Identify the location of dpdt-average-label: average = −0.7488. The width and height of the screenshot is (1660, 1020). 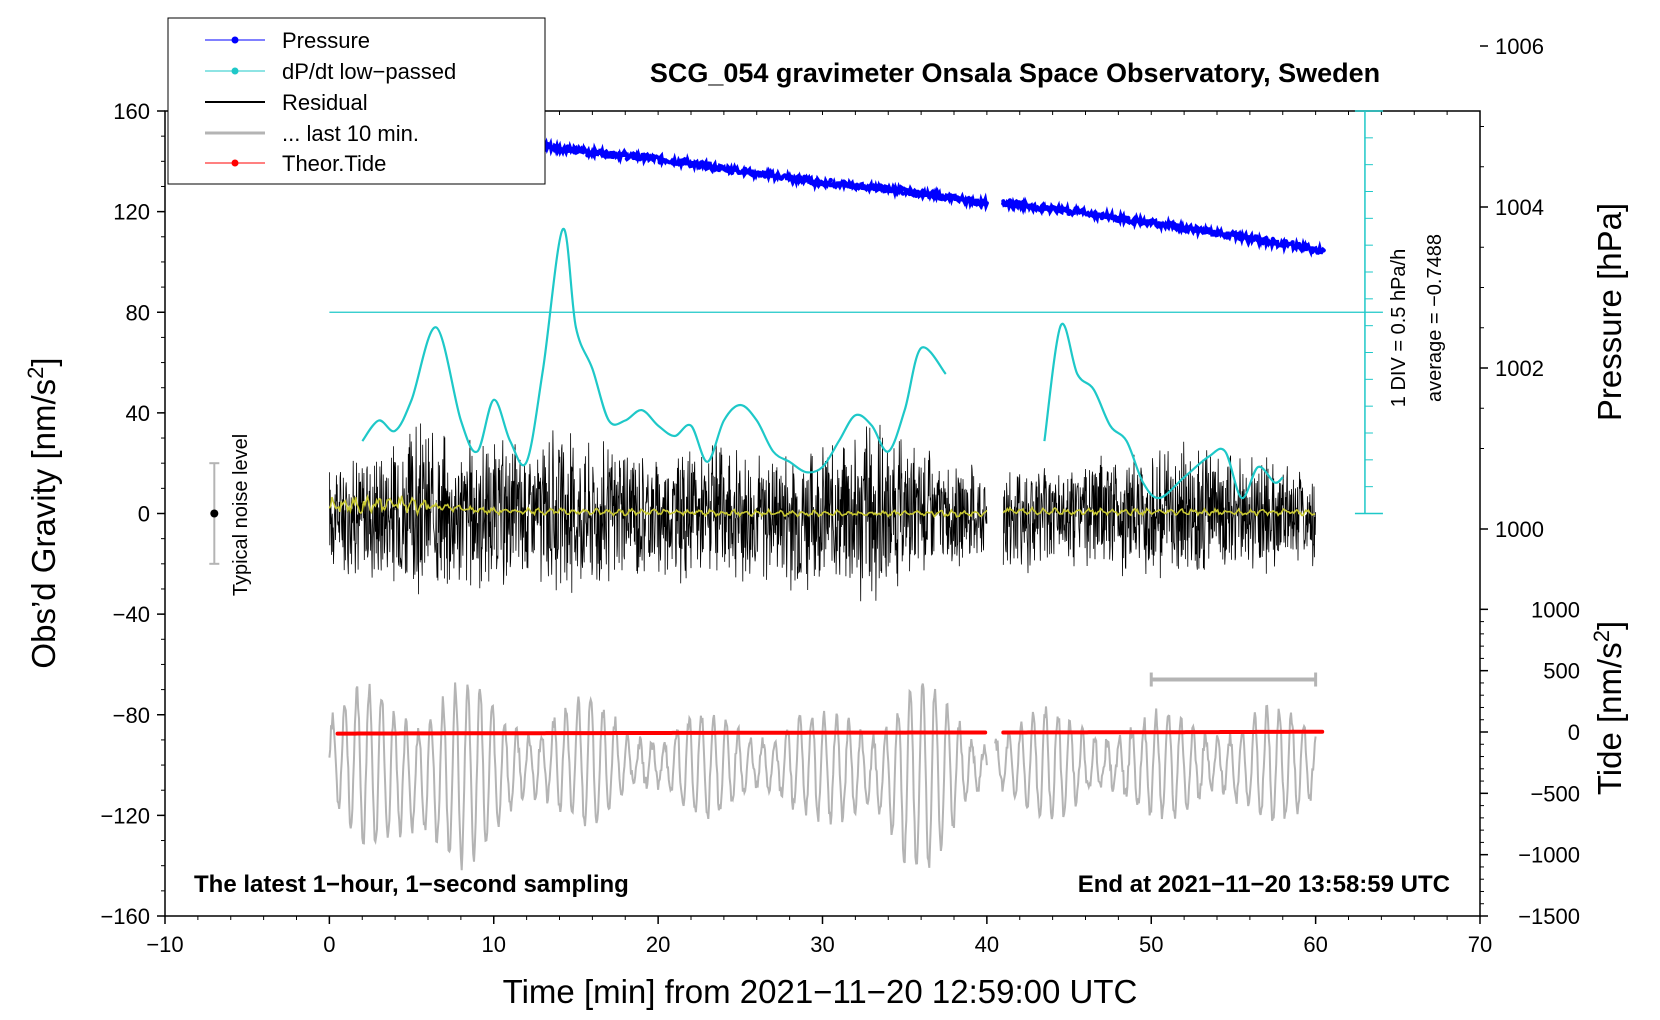
(1435, 318).